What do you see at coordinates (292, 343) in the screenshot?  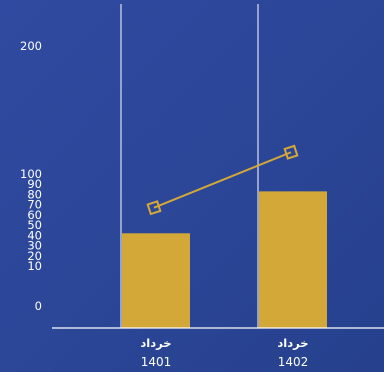 I see `x-tick-month-2: خرداد` at bounding box center [292, 343].